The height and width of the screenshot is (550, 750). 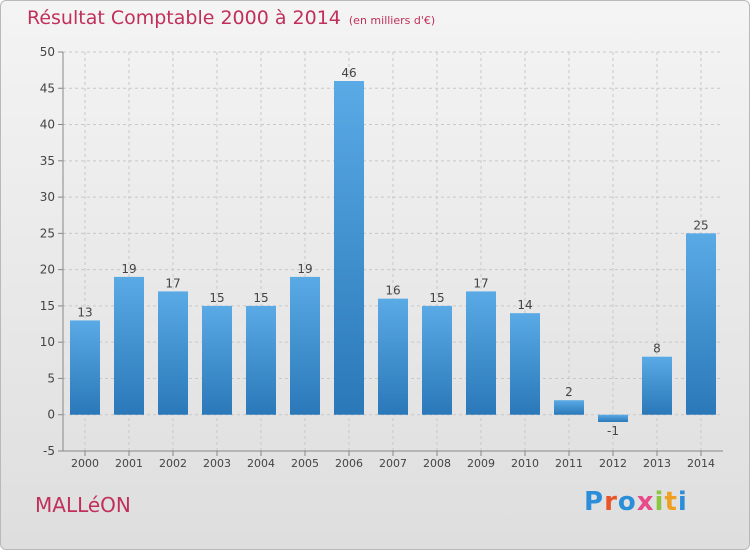 What do you see at coordinates (304, 269) in the screenshot?
I see `data-label-2005: 19` at bounding box center [304, 269].